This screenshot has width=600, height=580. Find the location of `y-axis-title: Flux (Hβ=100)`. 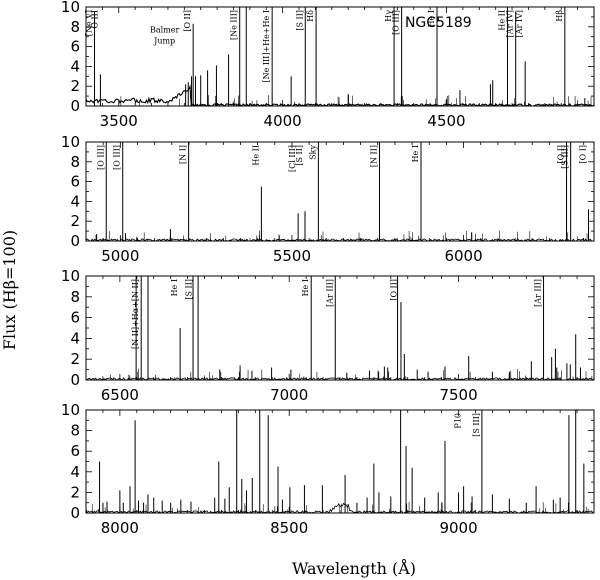

y-axis-title: Flux (Hβ=100) is located at coordinates (9, 290).